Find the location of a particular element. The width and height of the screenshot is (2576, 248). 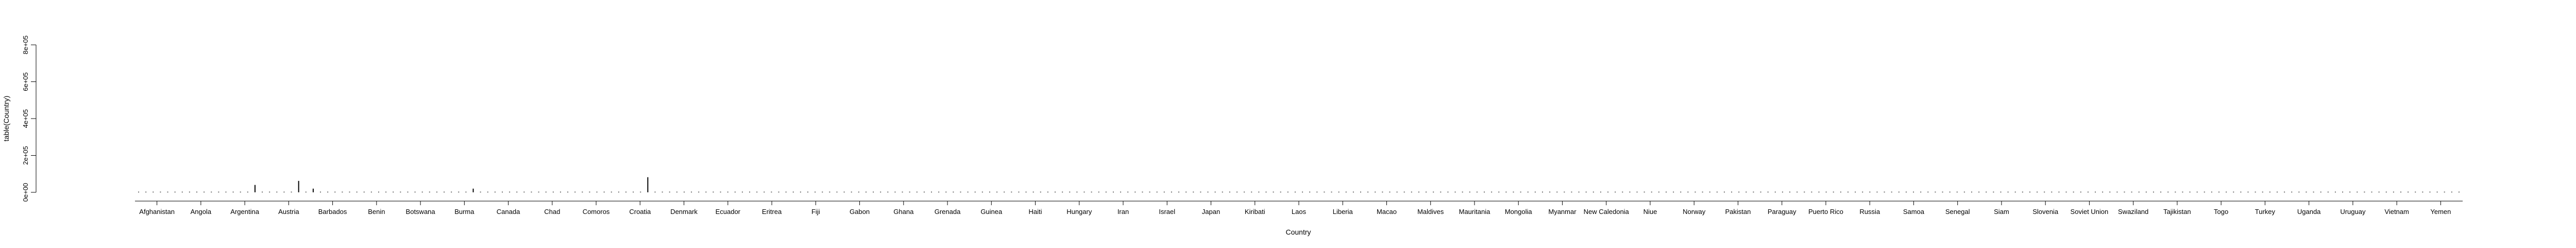

x-tick-label: New Caledonia is located at coordinates (1607, 212).